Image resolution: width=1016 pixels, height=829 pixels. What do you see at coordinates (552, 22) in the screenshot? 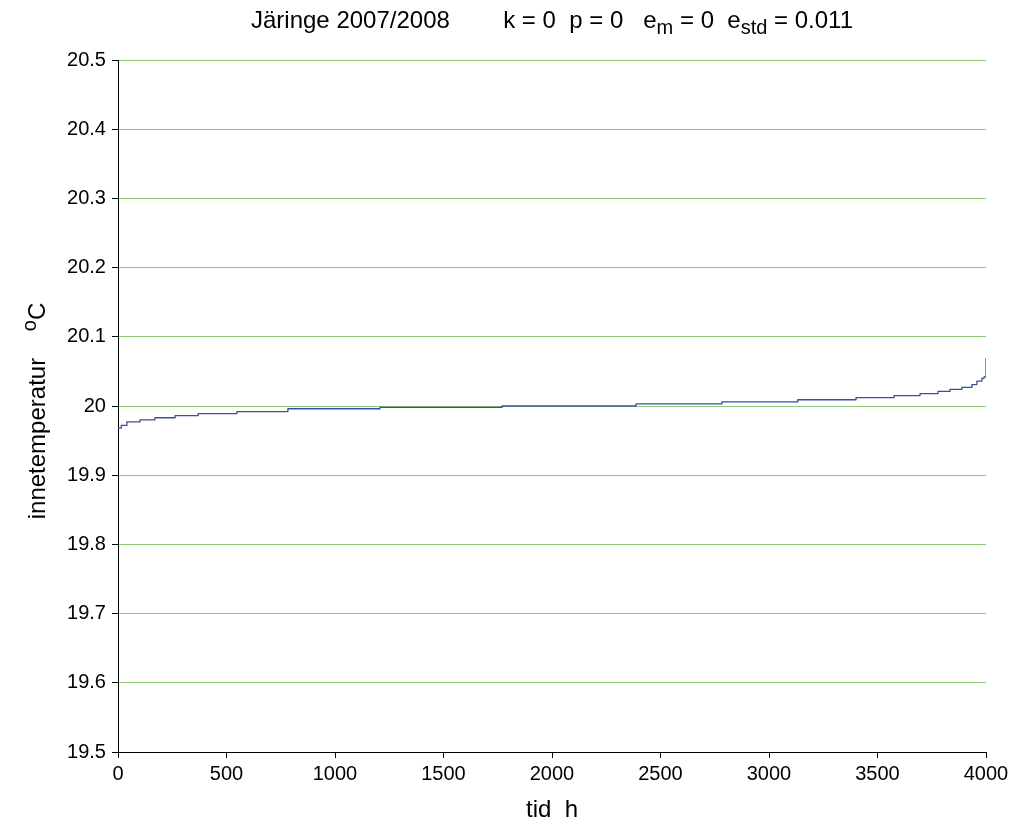
I see `chart-title: Järinge 2007/2008 k = 0 p = 0 e$_{m}$ = 0 e$_{std}$ = 0.011` at bounding box center [552, 22].